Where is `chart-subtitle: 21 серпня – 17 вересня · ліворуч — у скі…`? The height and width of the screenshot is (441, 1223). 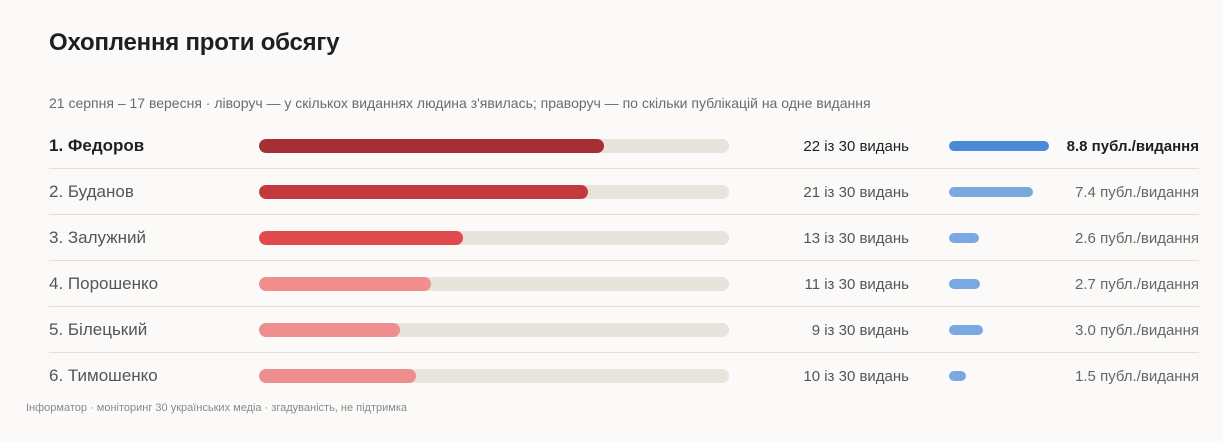 chart-subtitle: 21 серпня – 17 вересня · ліворуч — у скі… is located at coordinates (460, 103).